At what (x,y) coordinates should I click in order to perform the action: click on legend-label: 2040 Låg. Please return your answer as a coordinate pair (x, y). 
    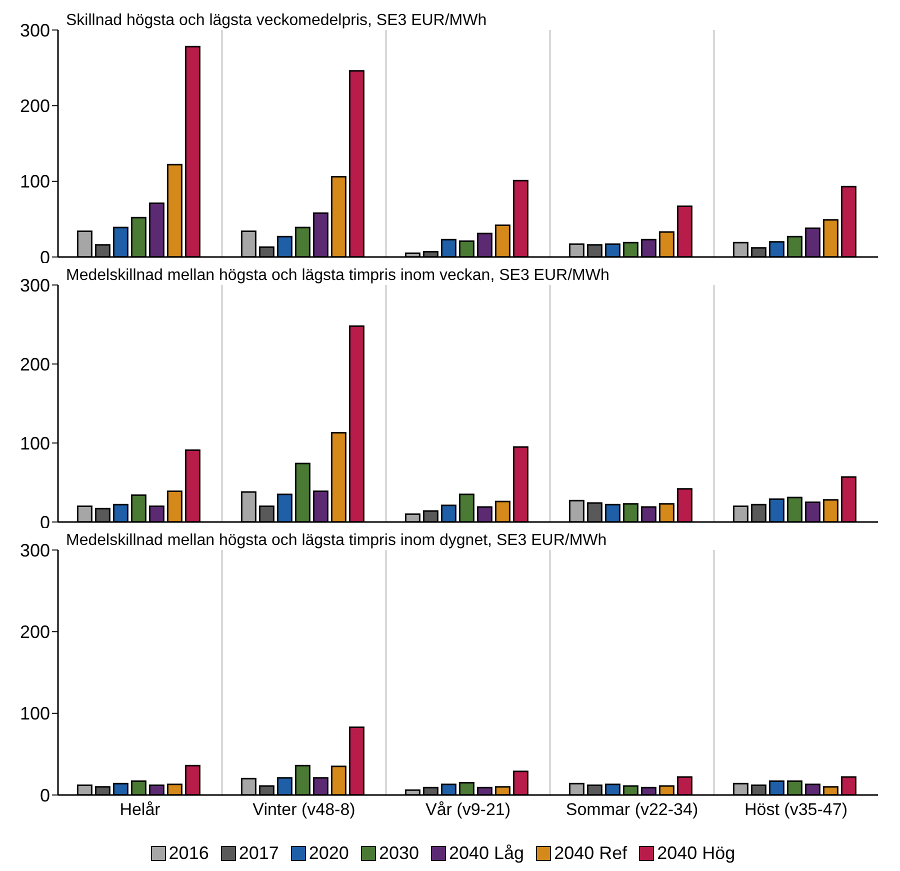
    Looking at the image, I should click on (486, 853).